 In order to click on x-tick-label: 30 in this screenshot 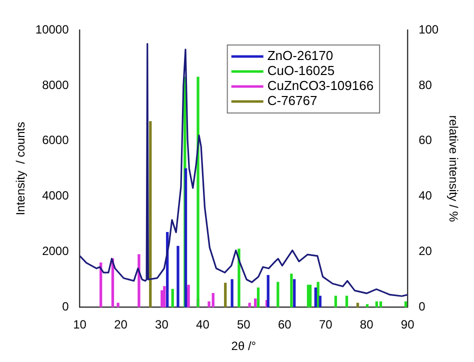, I will do `click(162, 325)`.